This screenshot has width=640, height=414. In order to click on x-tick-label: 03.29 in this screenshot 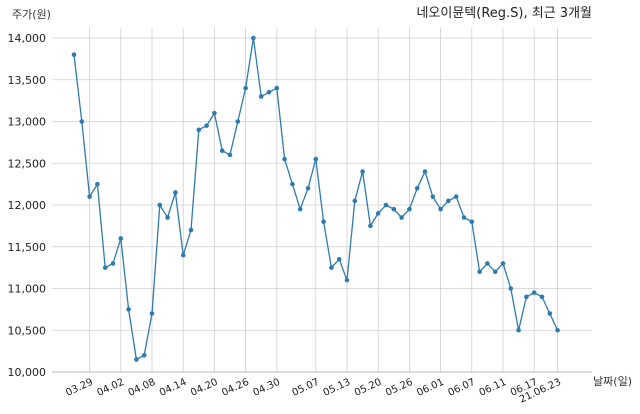, I will do `click(79, 388)`.